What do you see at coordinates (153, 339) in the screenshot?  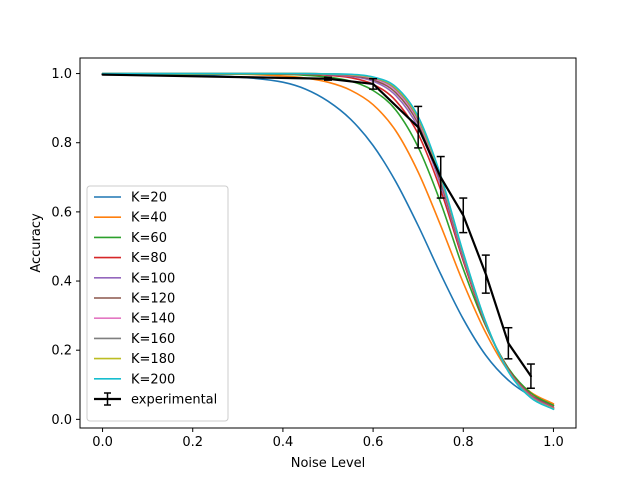 I see `legend-label: K=160` at bounding box center [153, 339].